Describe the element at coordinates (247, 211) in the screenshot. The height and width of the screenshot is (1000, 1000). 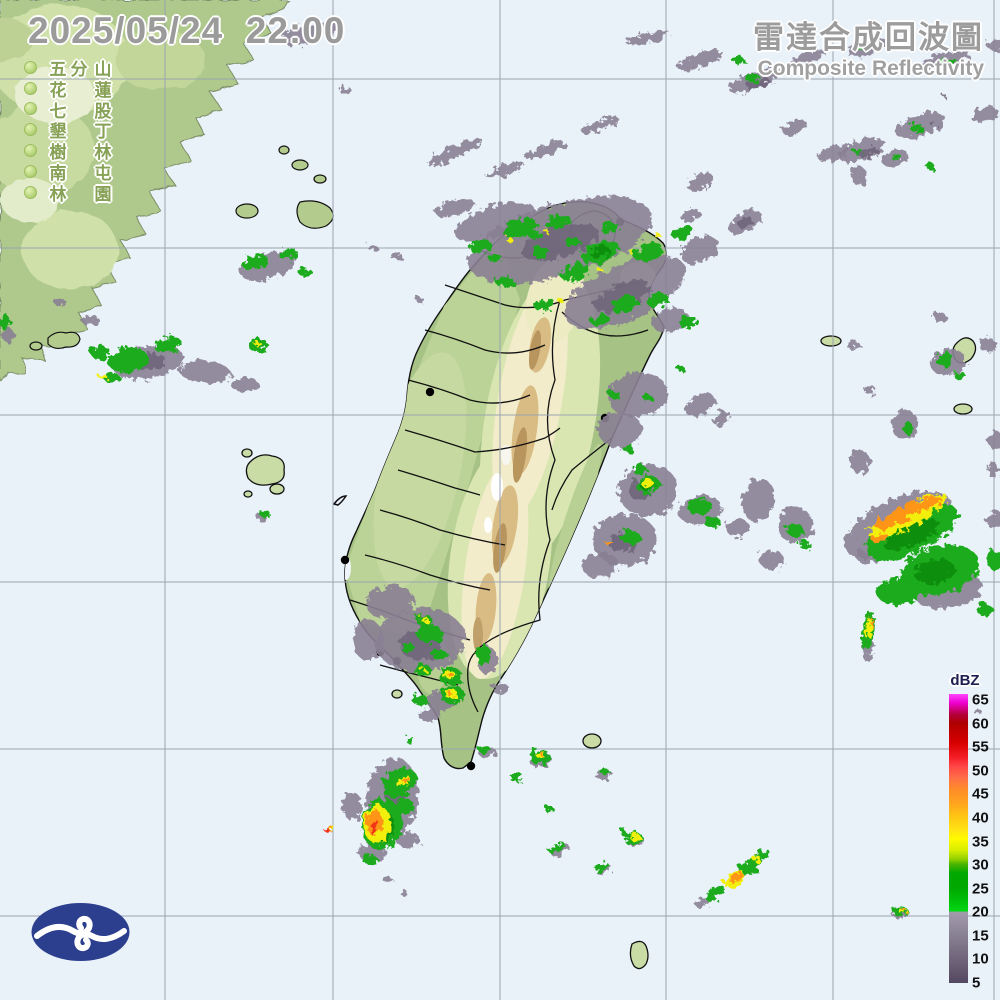
I see `pingtan-islet` at that location.